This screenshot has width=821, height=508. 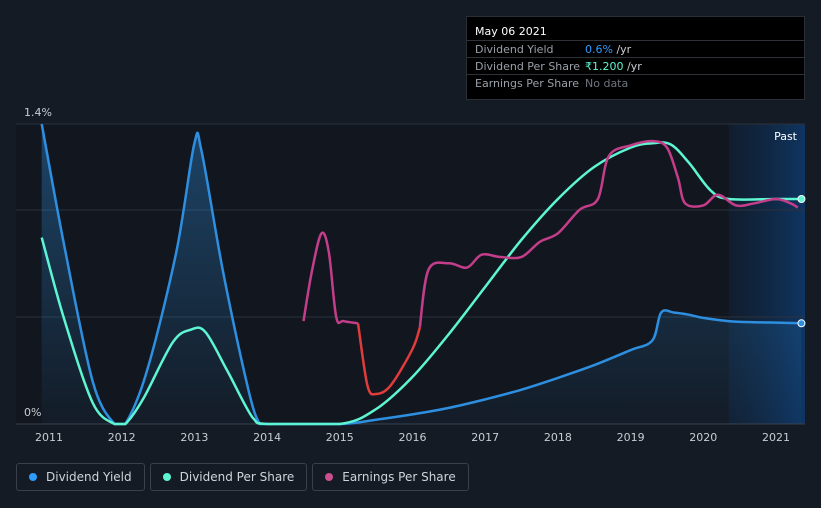 I want to click on x-tick-label: 2013, so click(x=194, y=437).